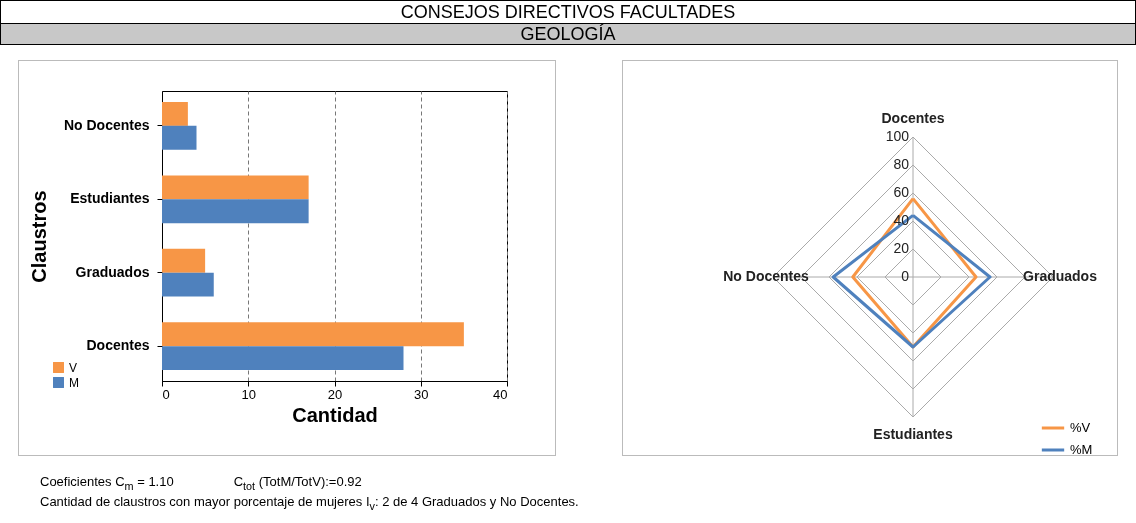 This screenshot has width=1136, height=523. I want to click on text: CONSEJOS DIRECTIVOS FACULTADES, so click(568, 12).